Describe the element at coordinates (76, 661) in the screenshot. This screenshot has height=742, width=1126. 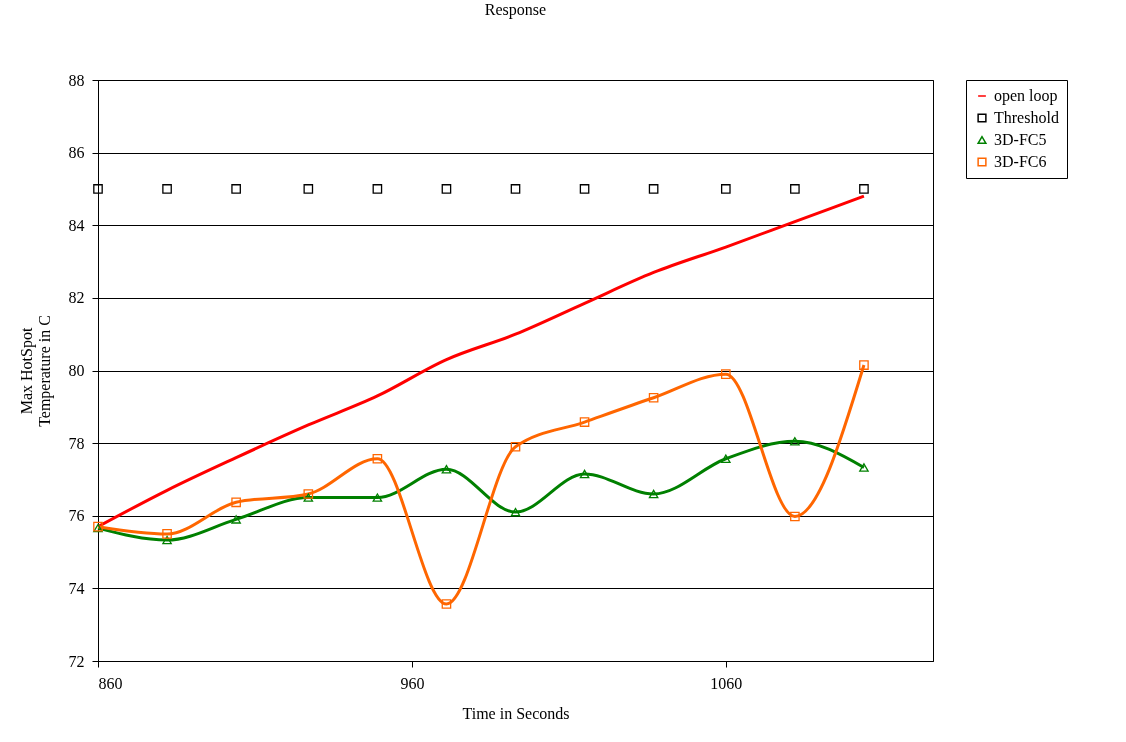
I see `y-tick-label: 72` at that location.